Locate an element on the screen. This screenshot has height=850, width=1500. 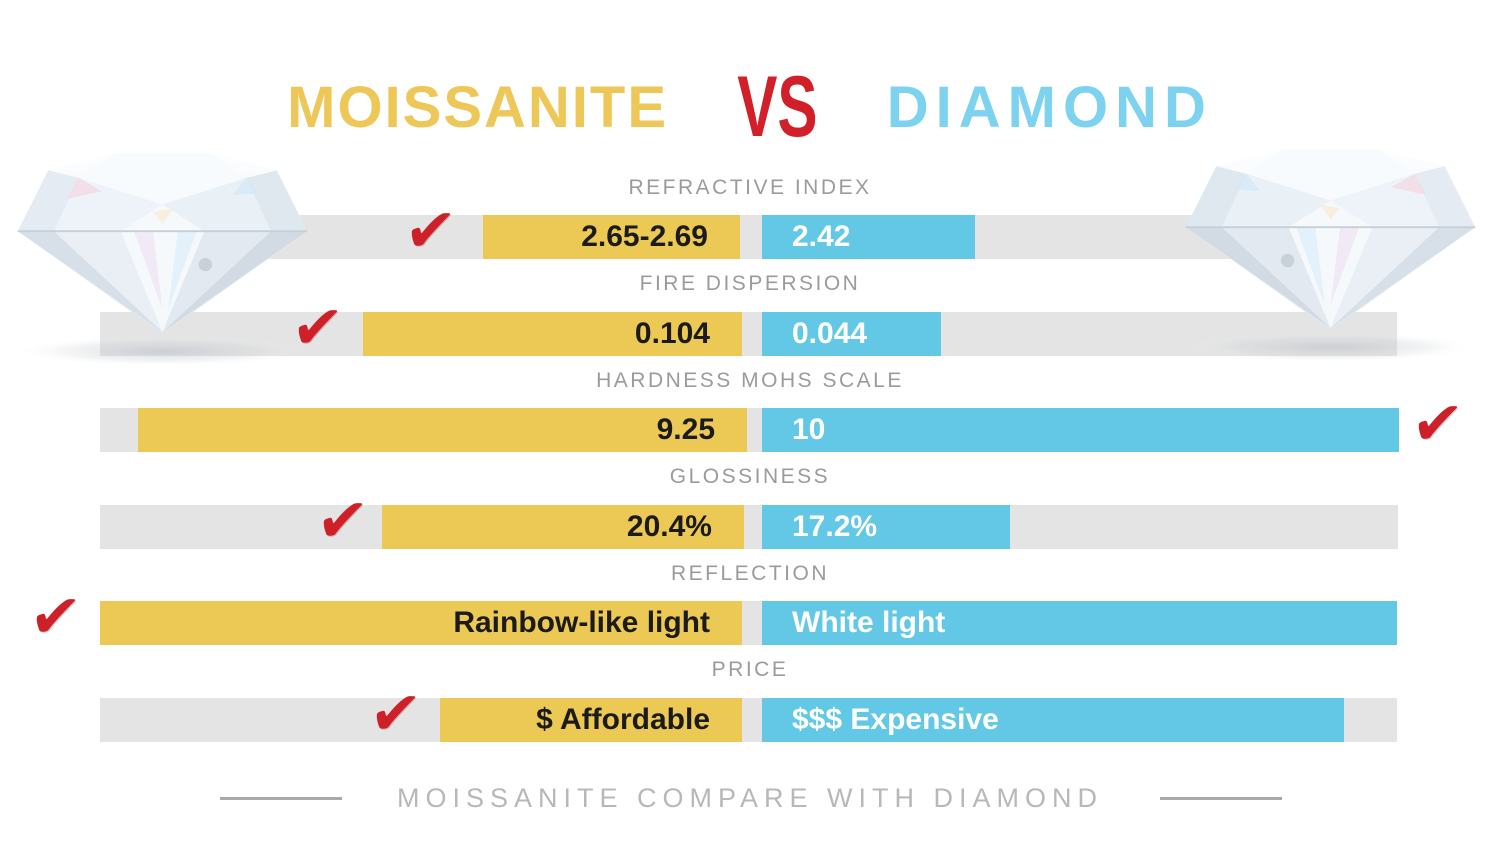
page-title: MOISSANITE VS DIAMOND is located at coordinates (750, 107).